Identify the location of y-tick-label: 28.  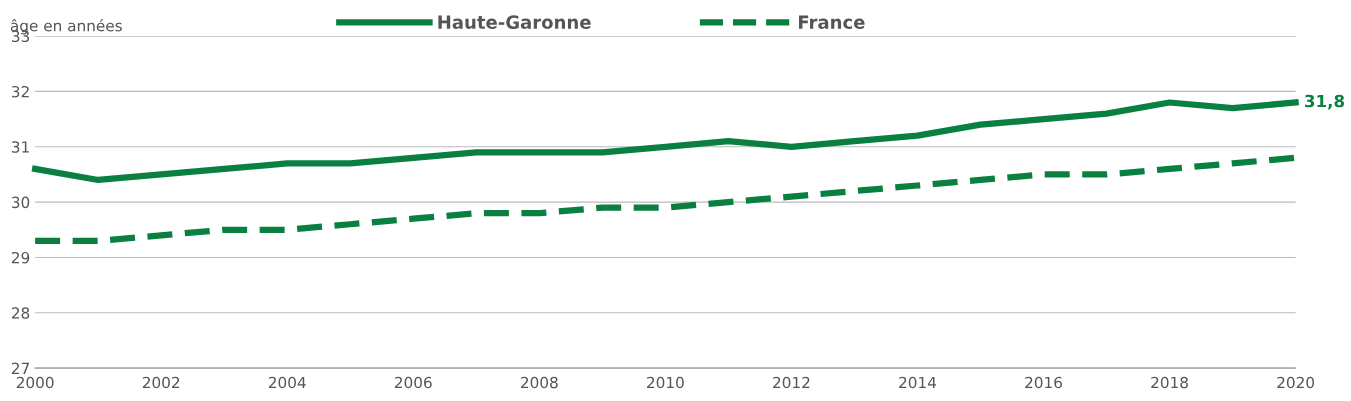
(20, 313).